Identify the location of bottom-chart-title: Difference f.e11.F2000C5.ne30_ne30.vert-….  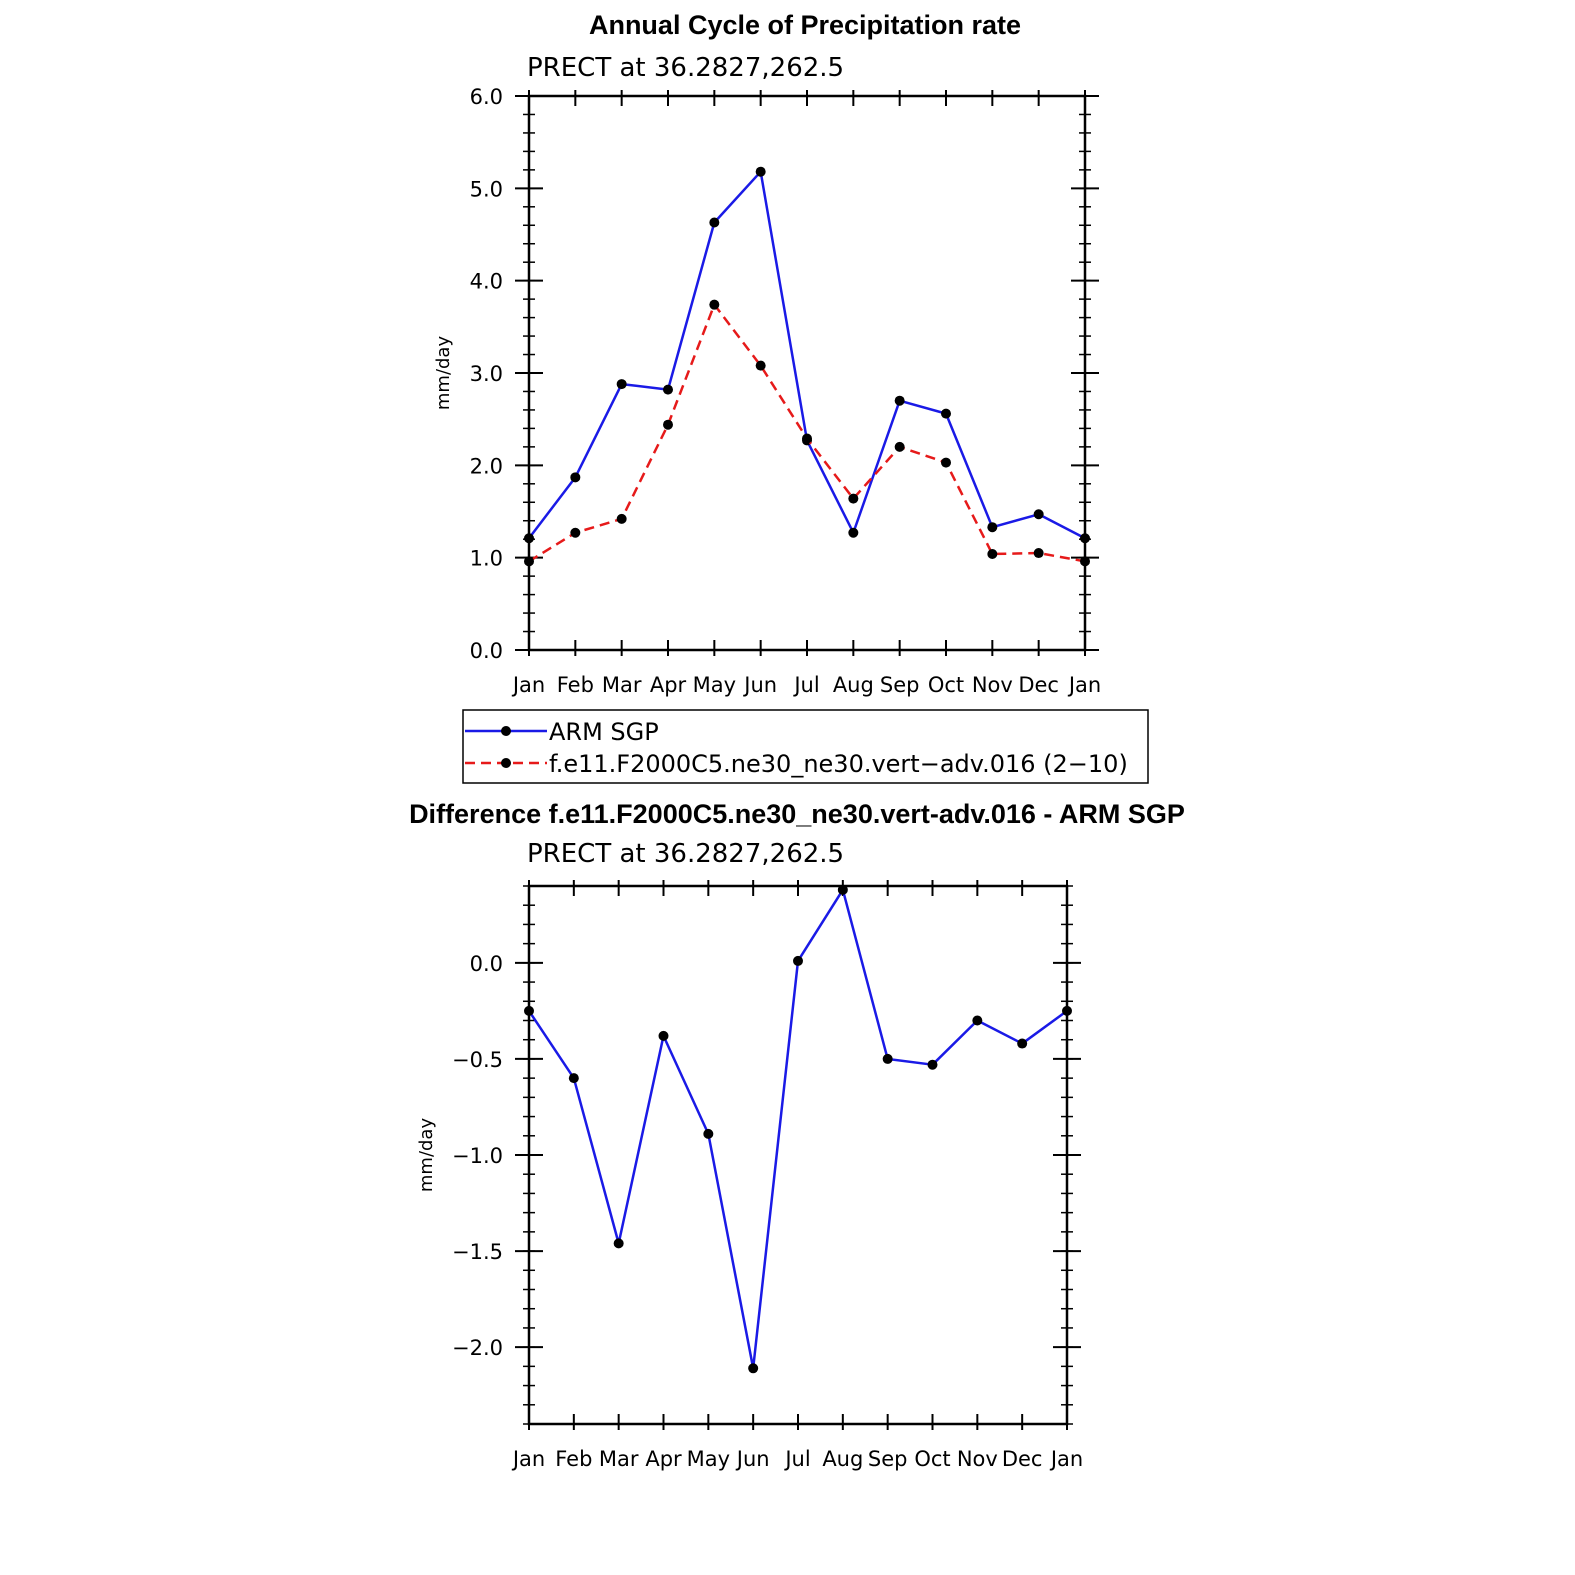
(797, 814).